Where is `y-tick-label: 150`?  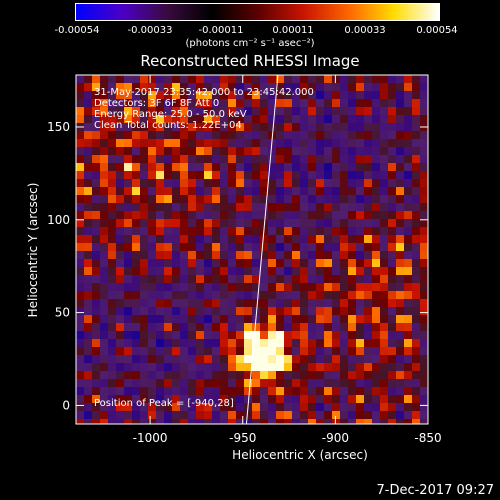 y-tick-label: 150 is located at coordinates (58, 127).